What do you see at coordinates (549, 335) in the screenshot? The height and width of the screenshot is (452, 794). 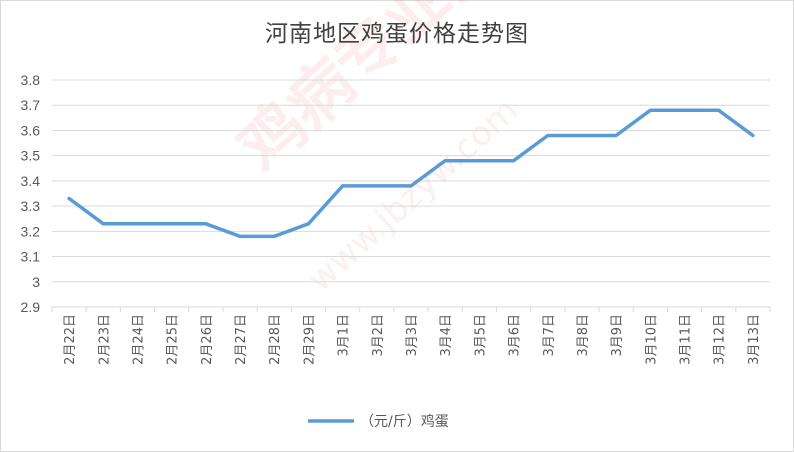 I see `x-tick-label: 3月7日` at bounding box center [549, 335].